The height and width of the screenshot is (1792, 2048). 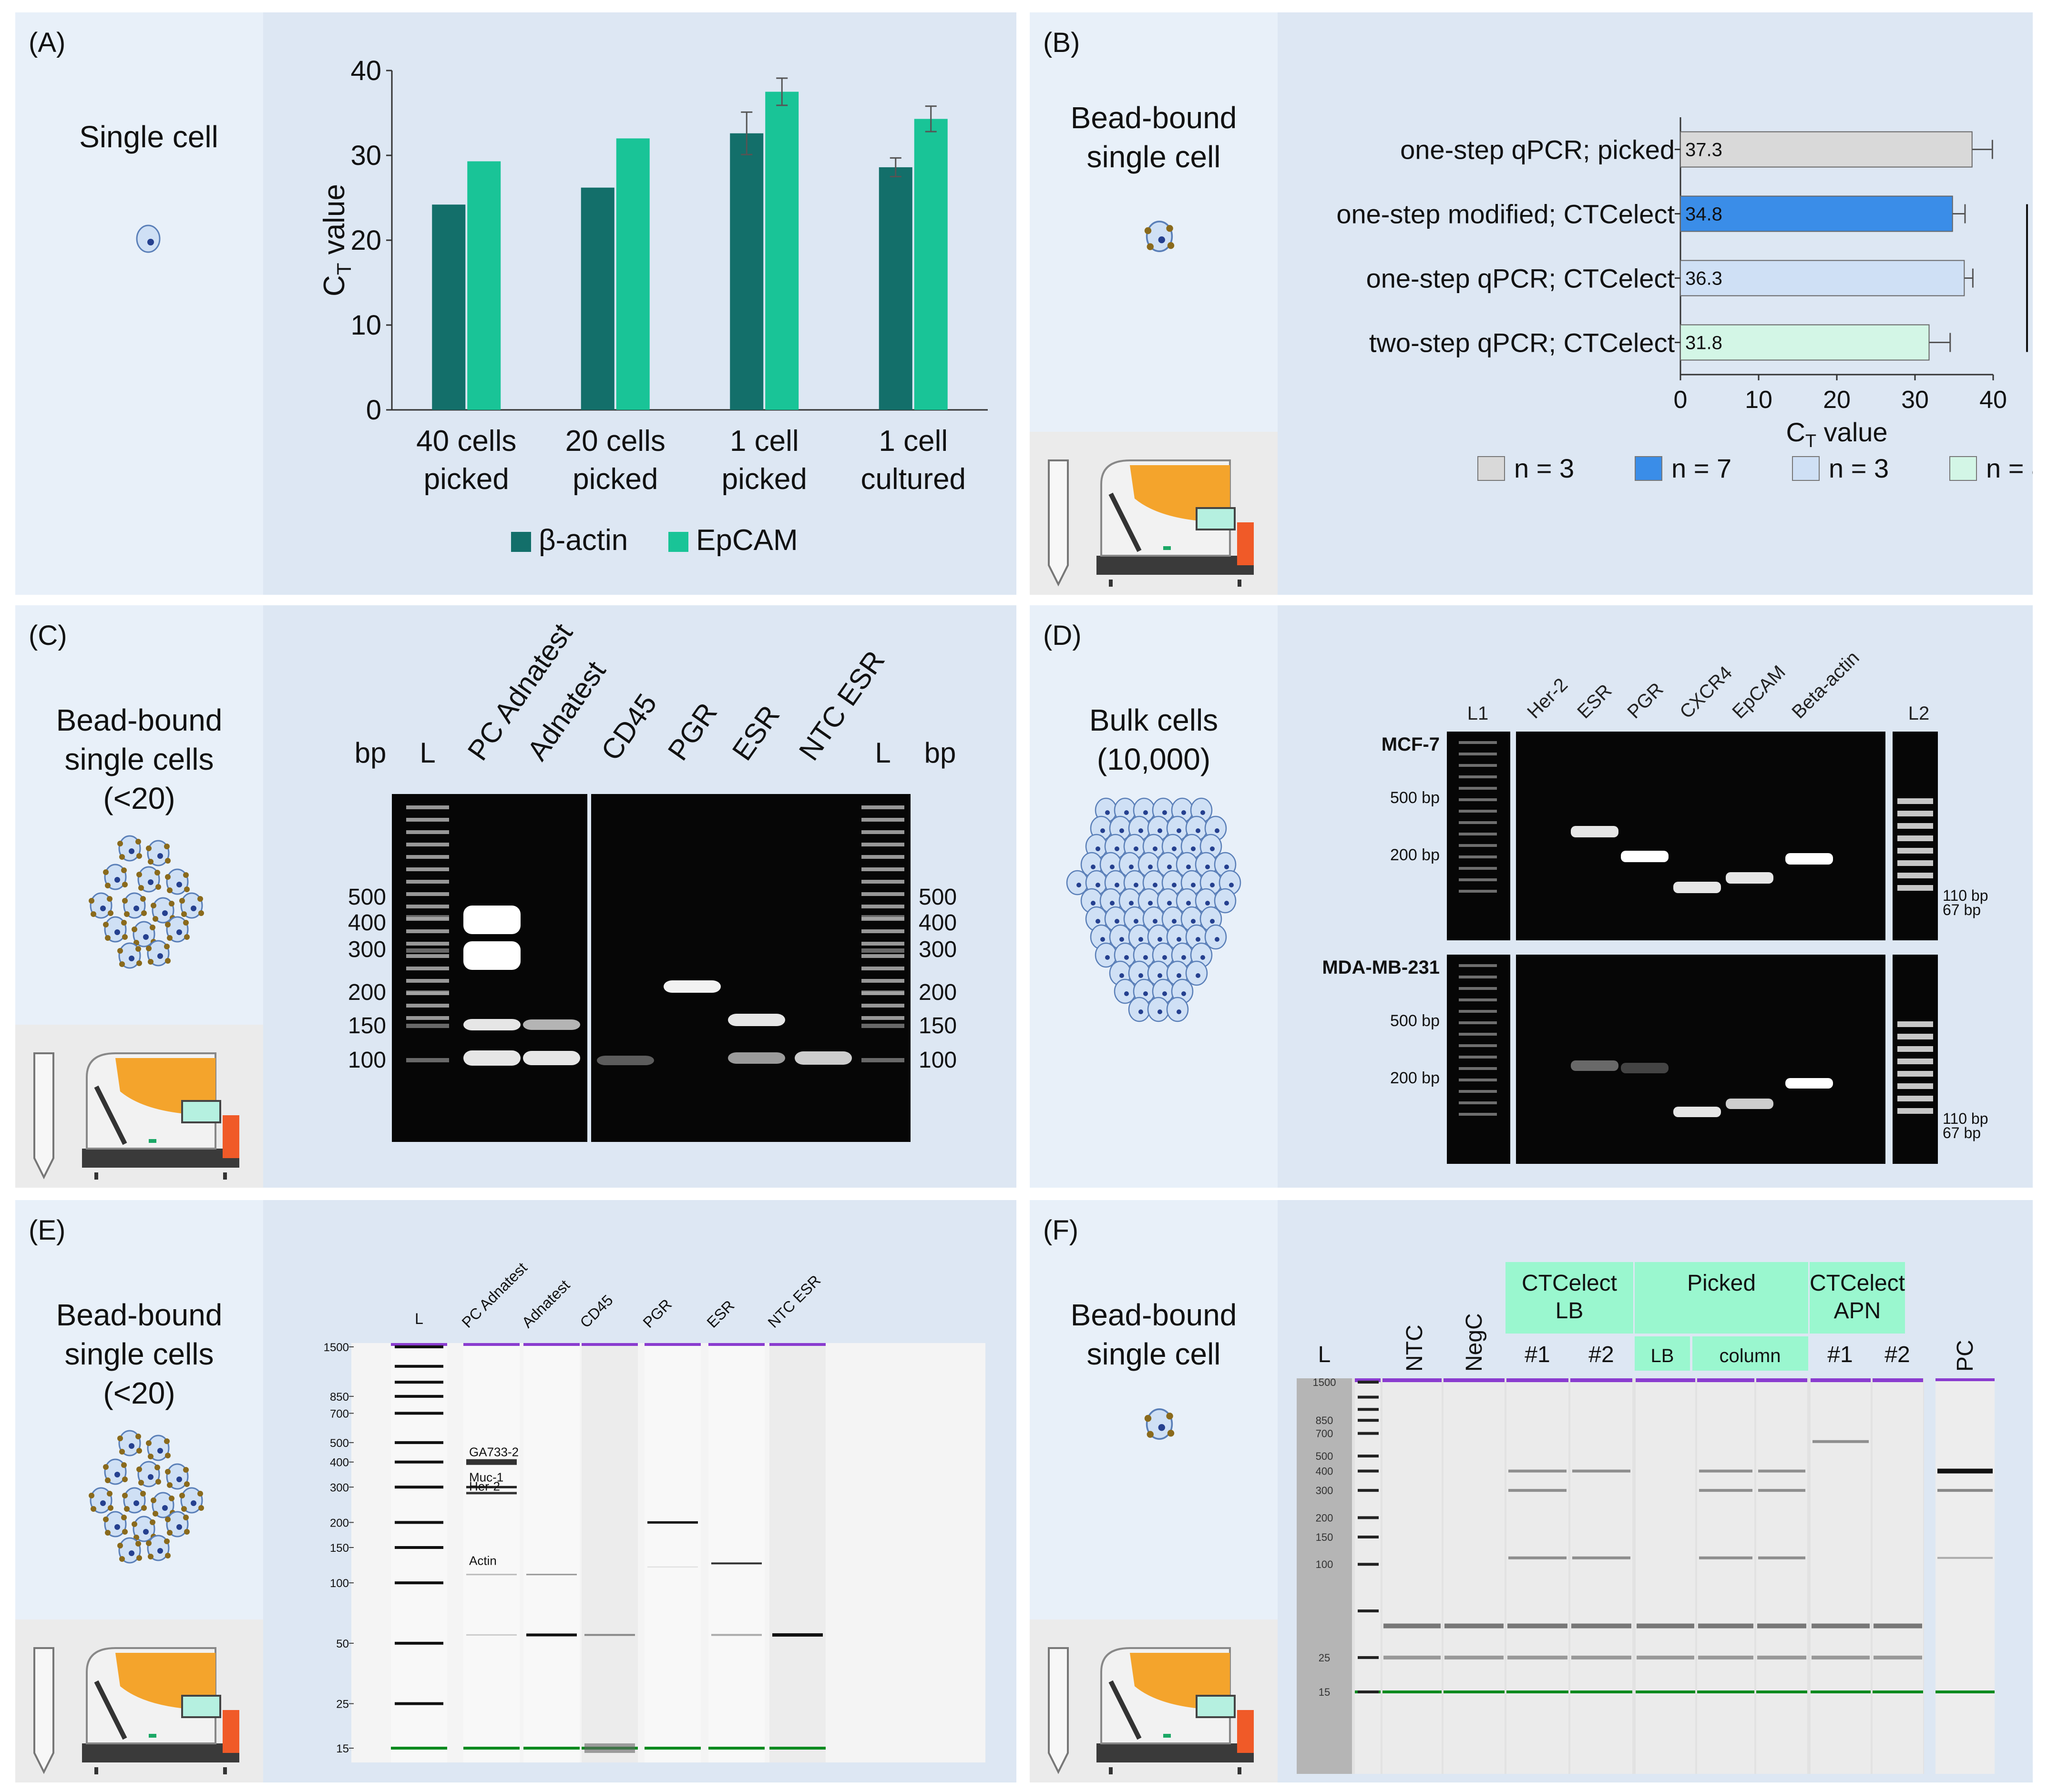 I want to click on lane-label: #1, so click(x=1840, y=1354).